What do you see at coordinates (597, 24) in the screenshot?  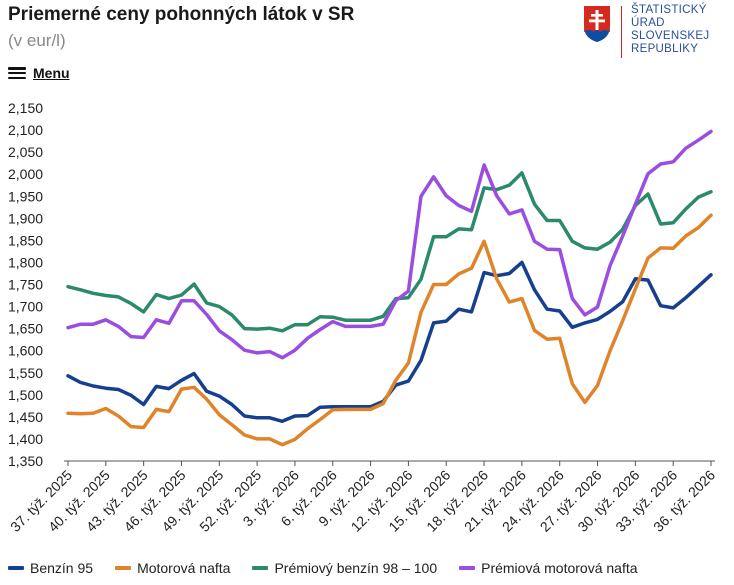 I see `slovak-coat-of-arms-icon` at bounding box center [597, 24].